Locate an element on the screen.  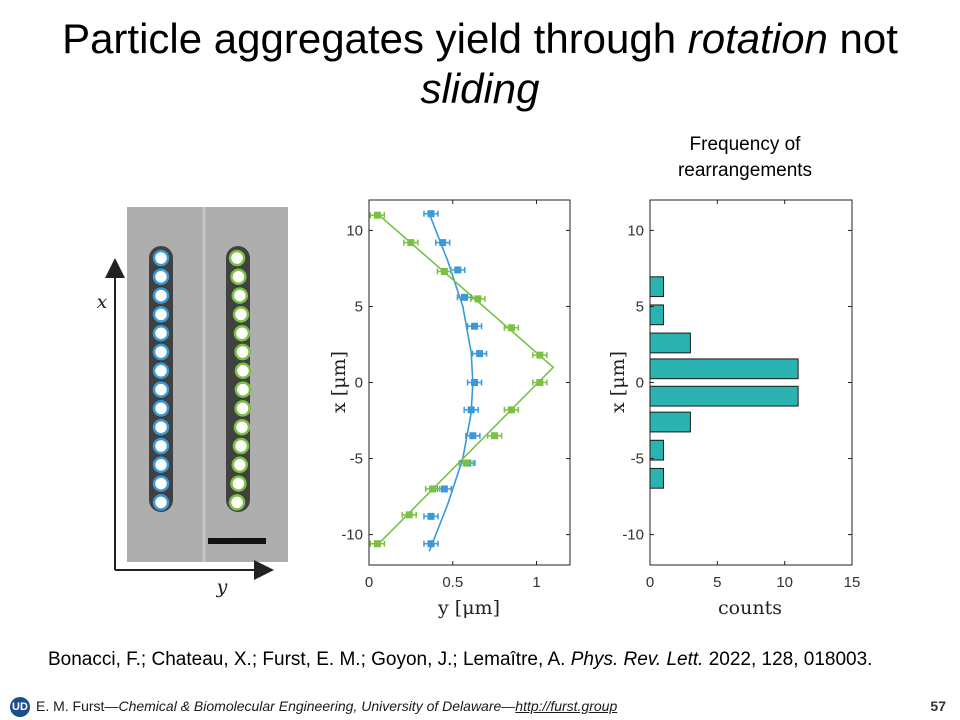
title-emphasis-sliding: sliding is located at coordinates (480, 88).